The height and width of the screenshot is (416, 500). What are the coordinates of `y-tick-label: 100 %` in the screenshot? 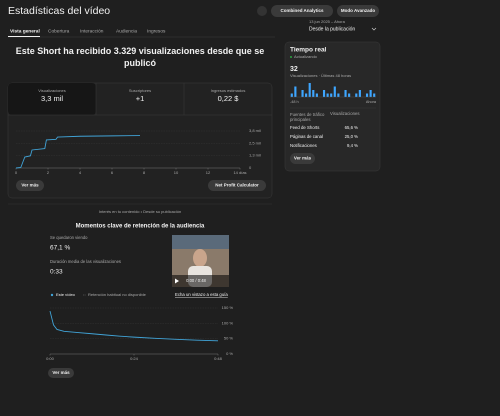 It's located at (228, 322).